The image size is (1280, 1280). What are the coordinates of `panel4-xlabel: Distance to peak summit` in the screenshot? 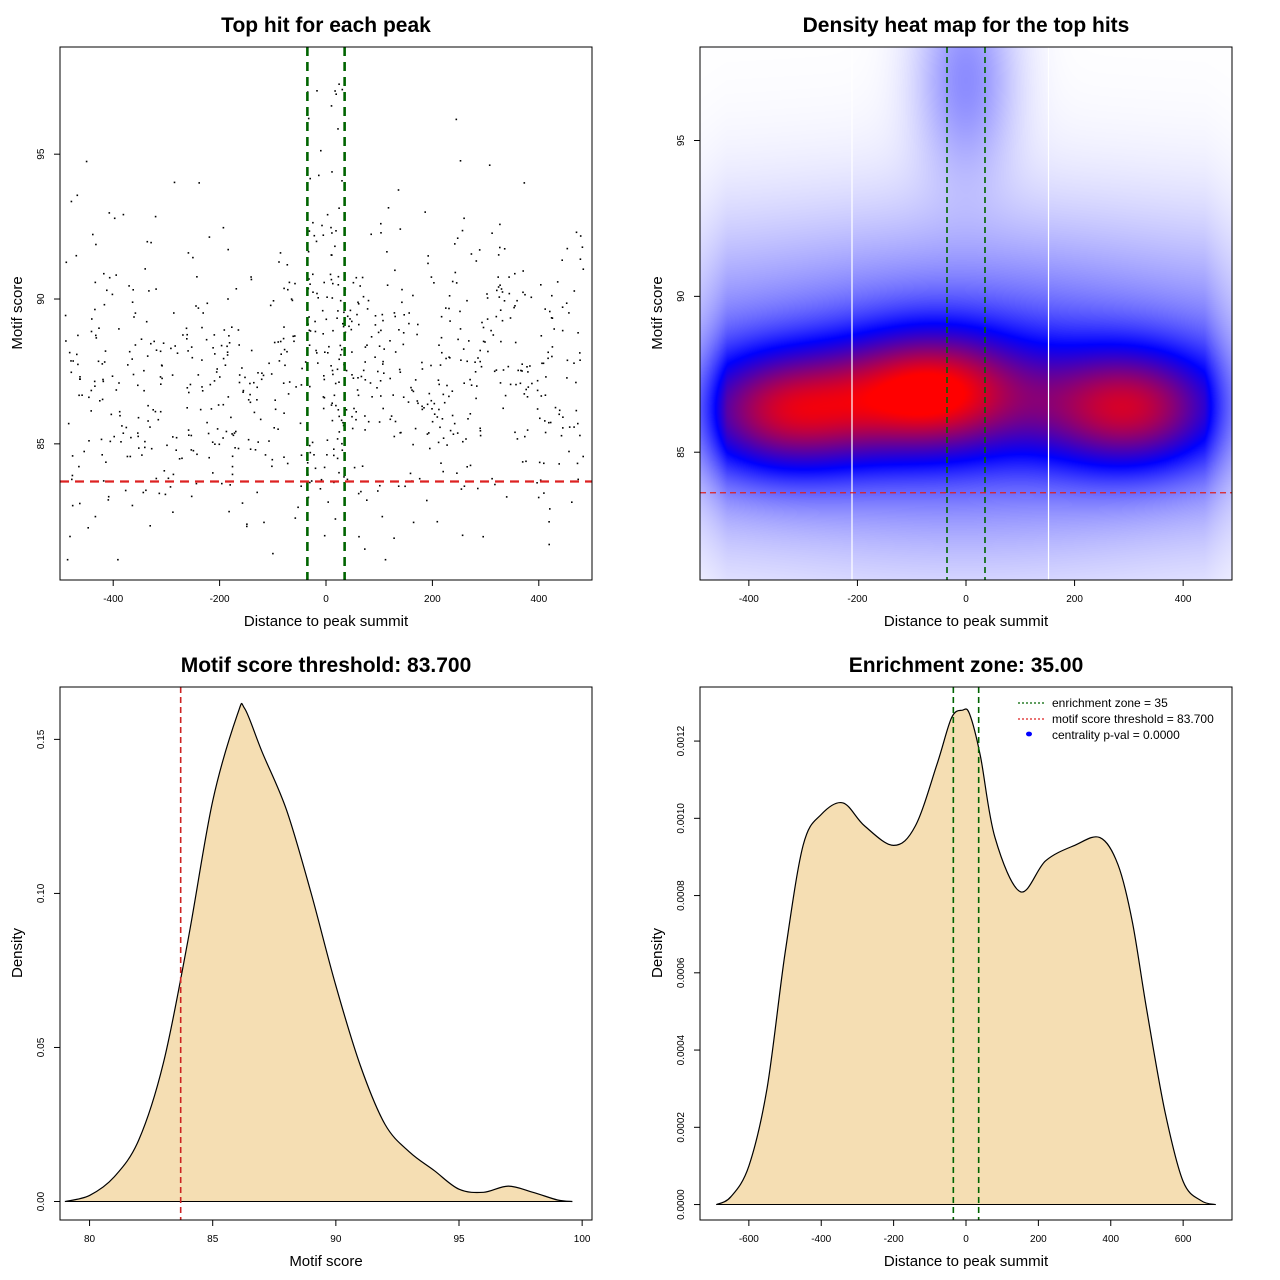 It's located at (966, 1261).